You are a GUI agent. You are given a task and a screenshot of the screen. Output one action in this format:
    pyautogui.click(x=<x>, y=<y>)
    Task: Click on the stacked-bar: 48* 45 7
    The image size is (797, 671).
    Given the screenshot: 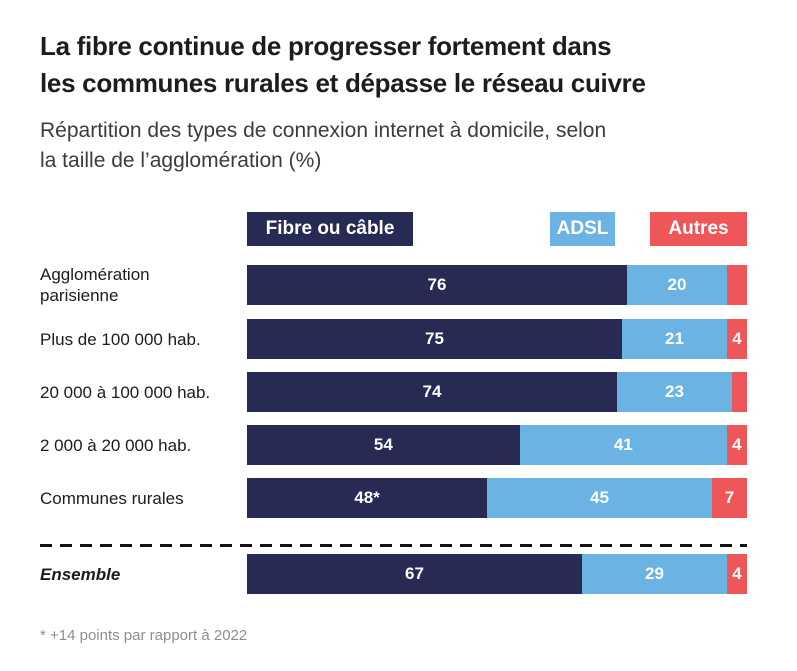 What is the action you would take?
    pyautogui.click(x=497, y=498)
    